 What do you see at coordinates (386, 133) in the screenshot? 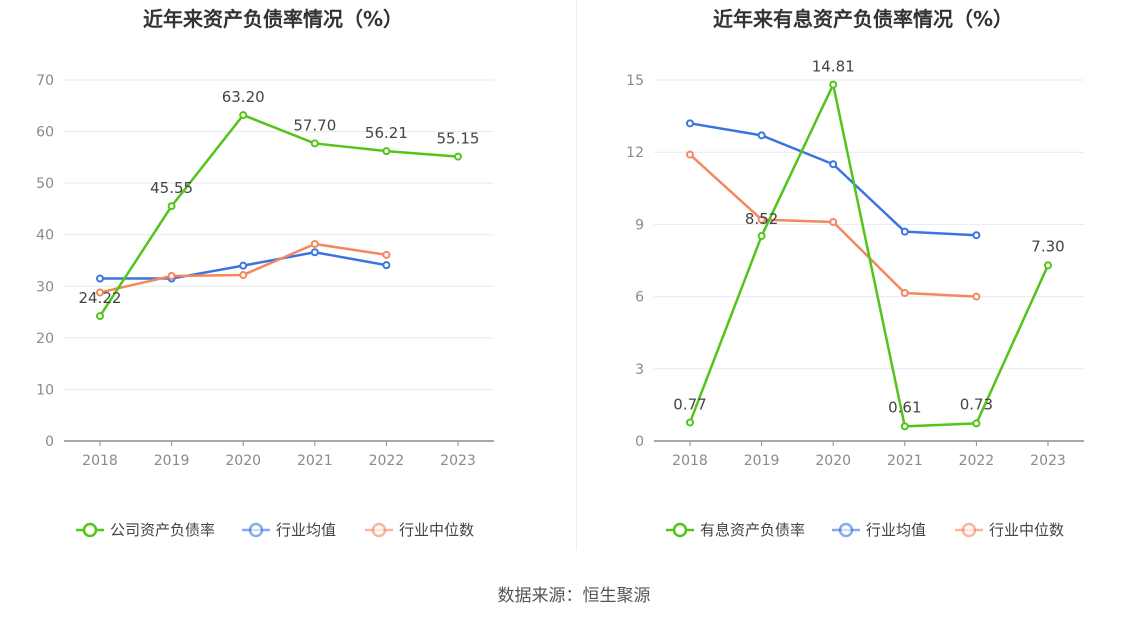
I see `data-label: 56.21` at bounding box center [386, 133].